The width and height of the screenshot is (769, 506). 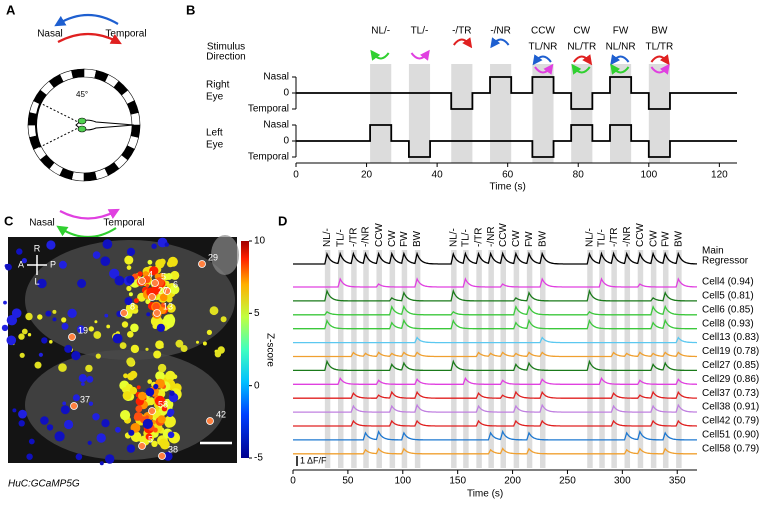 I want to click on panel-letter: D, so click(x=282, y=220).